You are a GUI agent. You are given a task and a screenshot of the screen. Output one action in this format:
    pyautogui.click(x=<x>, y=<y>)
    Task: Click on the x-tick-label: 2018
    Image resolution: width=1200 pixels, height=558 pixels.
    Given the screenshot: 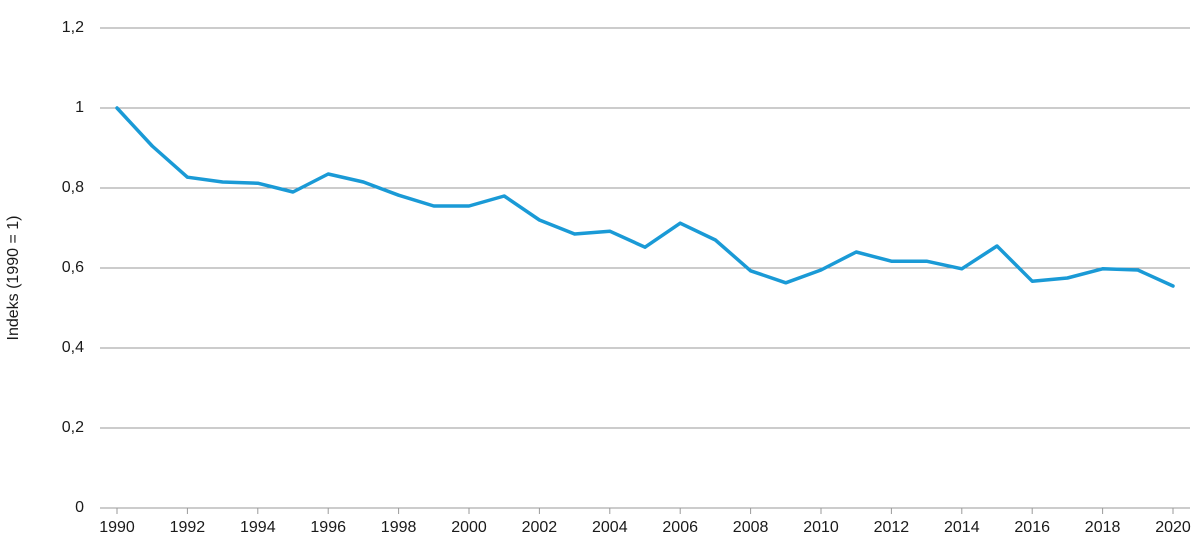 What is the action you would take?
    pyautogui.click(x=1103, y=527)
    